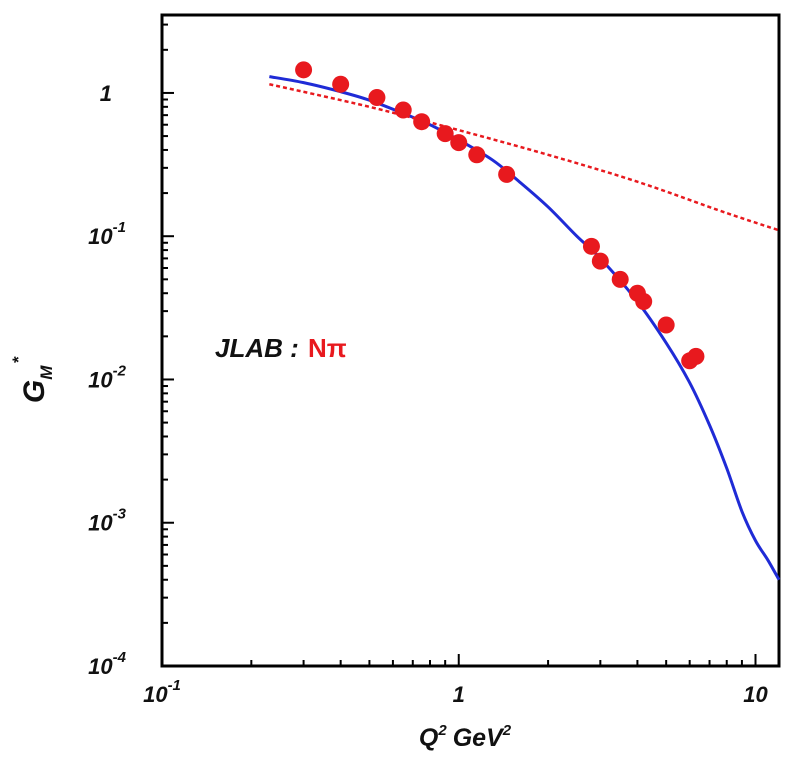 Image resolution: width=789 pixels, height=761 pixels. Describe the element at coordinates (32, 380) in the screenshot. I see `y-axis-label: GM*` at that location.